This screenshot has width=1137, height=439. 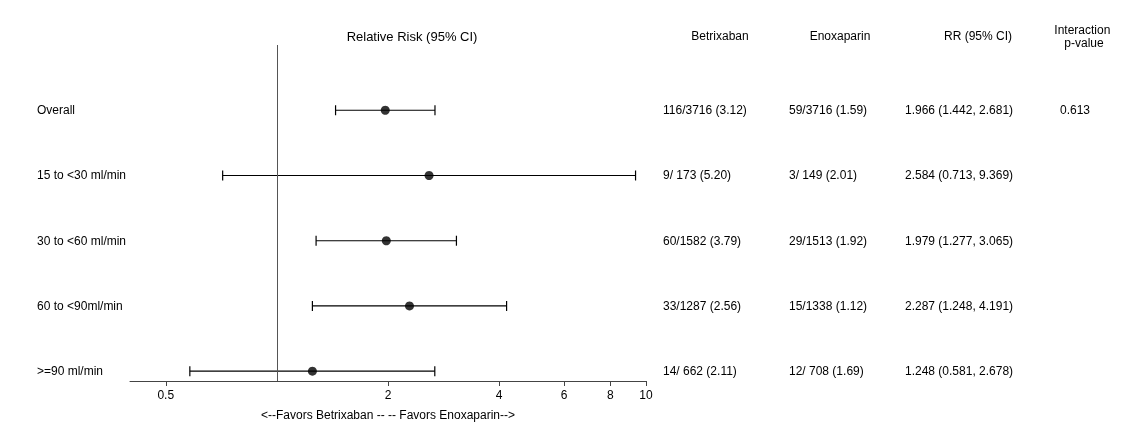 I want to click on data-label: 1.966 (1.442, 2.681), so click(x=959, y=110).